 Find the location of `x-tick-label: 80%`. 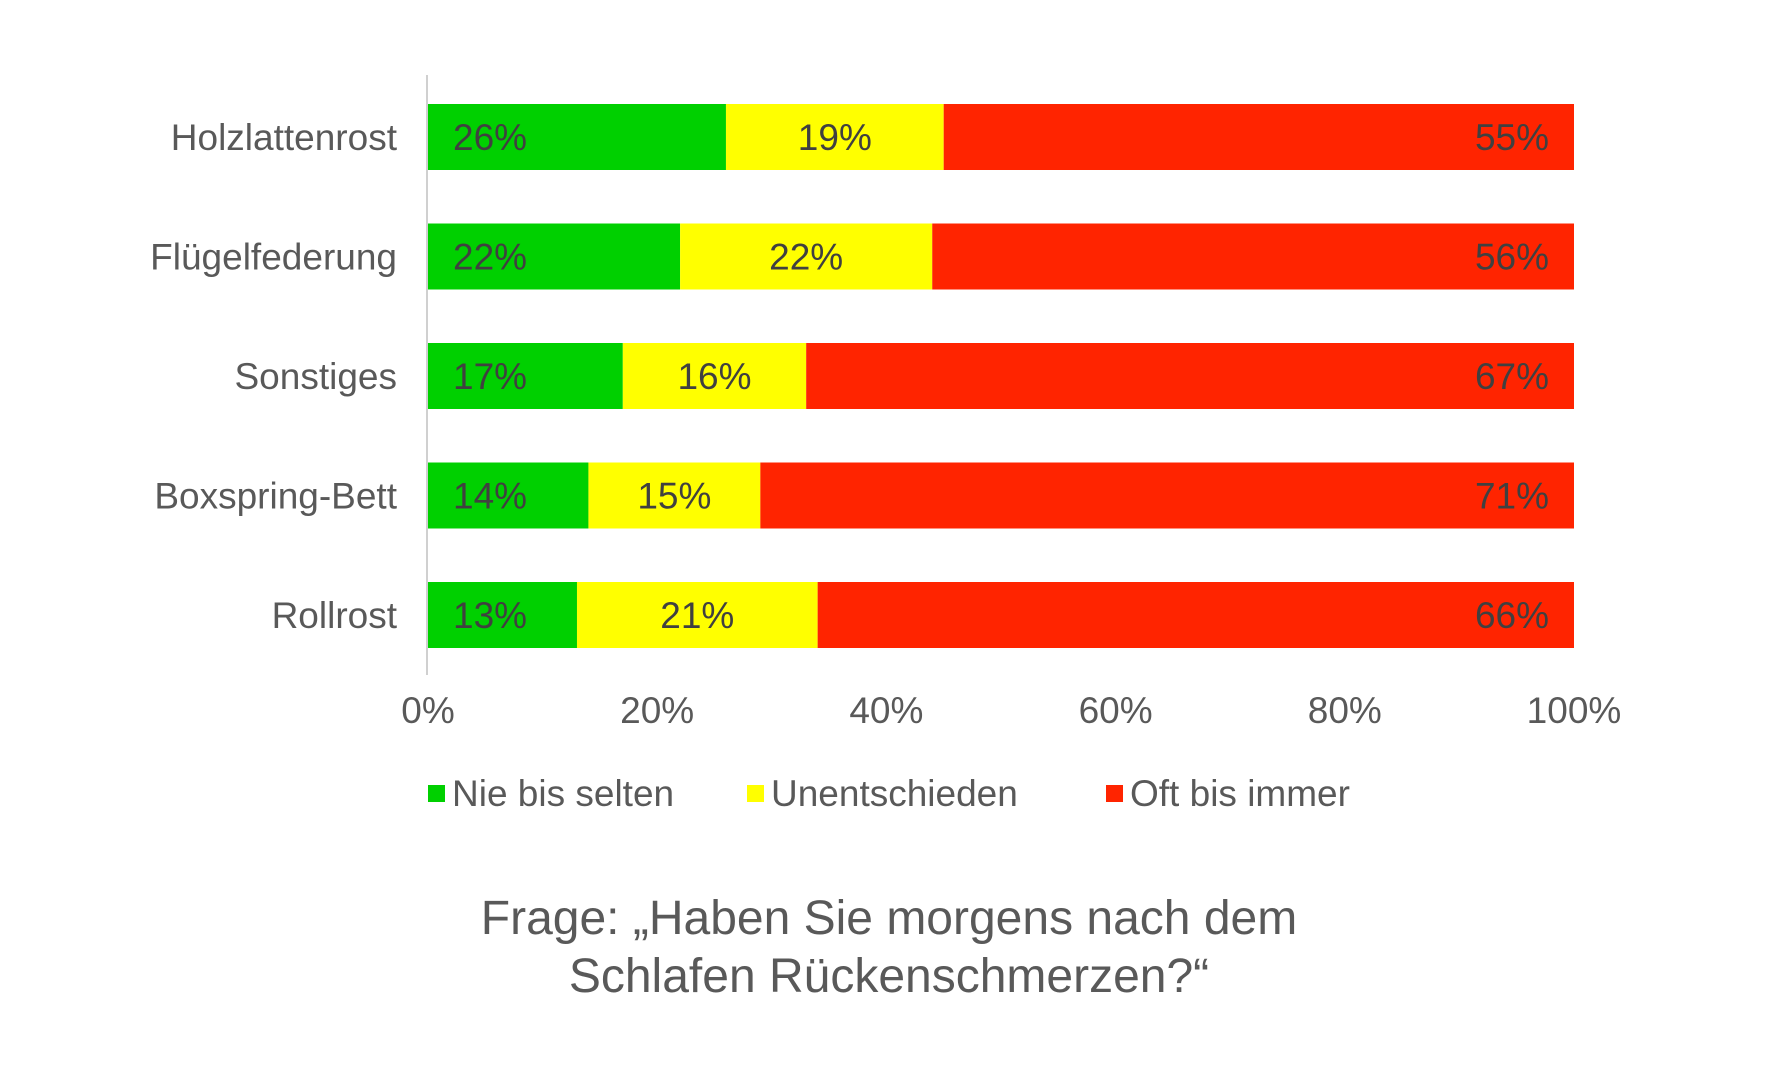

x-tick-label: 80% is located at coordinates (1345, 710).